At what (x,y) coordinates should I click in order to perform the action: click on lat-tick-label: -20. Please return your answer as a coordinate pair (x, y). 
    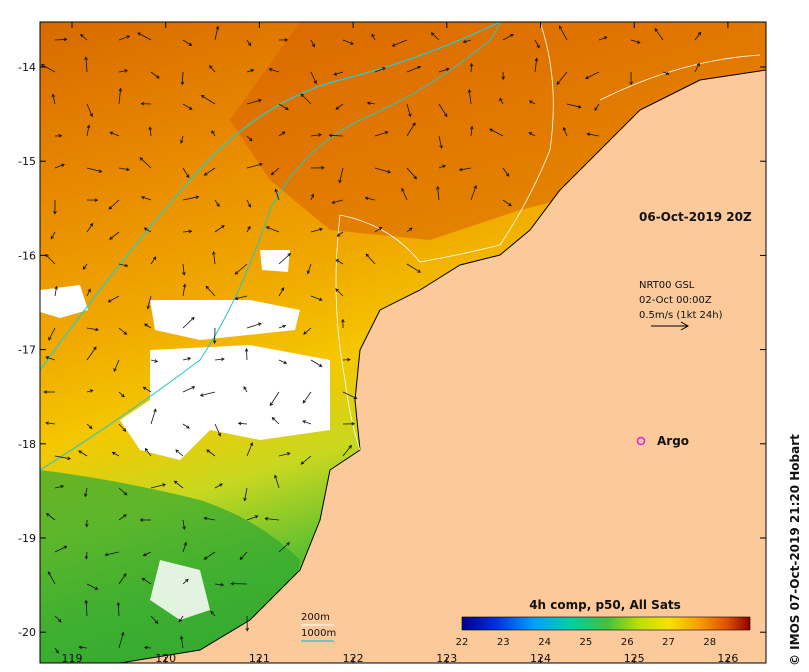
    Looking at the image, I should click on (27, 632).